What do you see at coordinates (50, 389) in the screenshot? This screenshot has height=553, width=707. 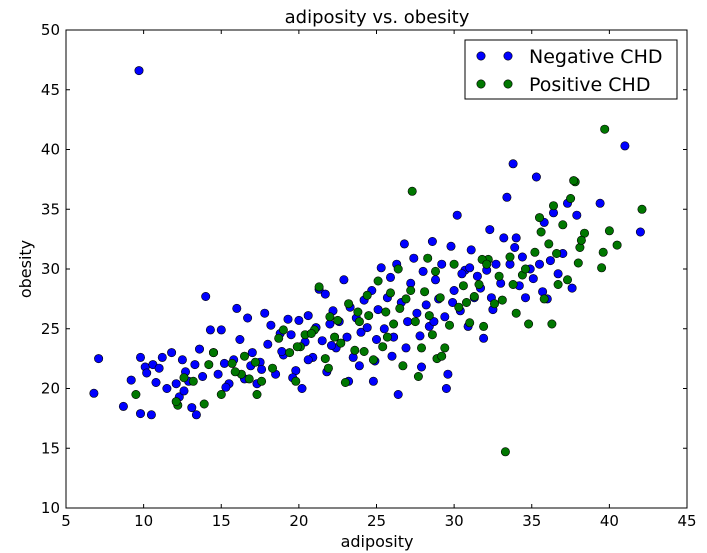 I see `y-tick-label: 20` at bounding box center [50, 389].